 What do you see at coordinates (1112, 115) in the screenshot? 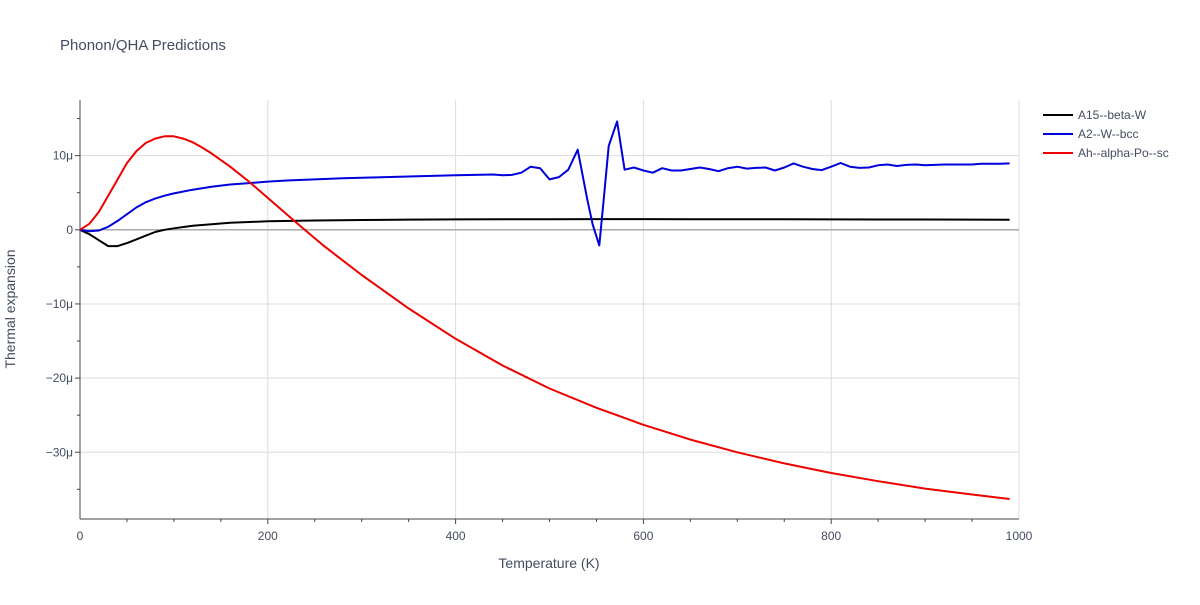
I see `legend-label: A15--beta-W` at bounding box center [1112, 115].